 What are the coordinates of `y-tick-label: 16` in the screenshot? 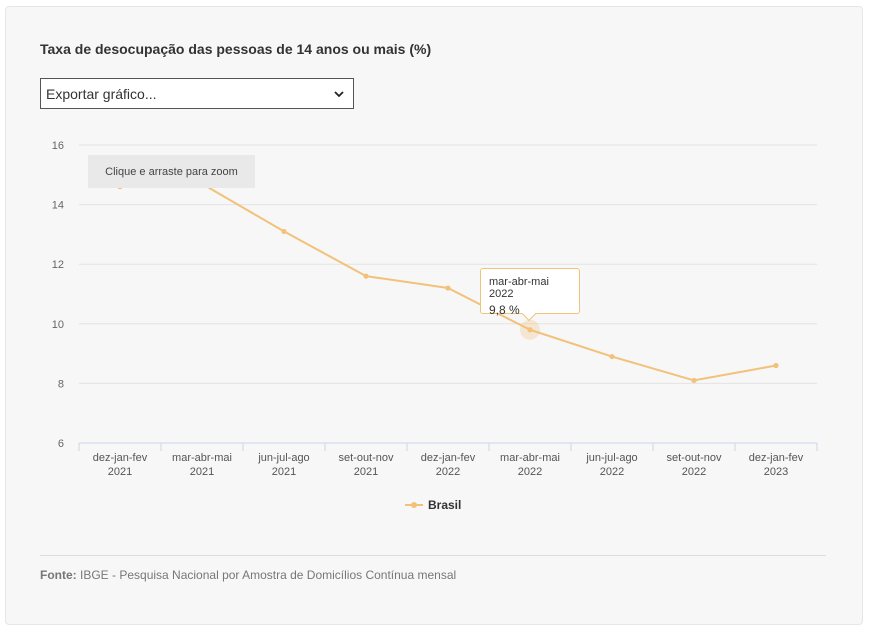 It's located at (58, 146).